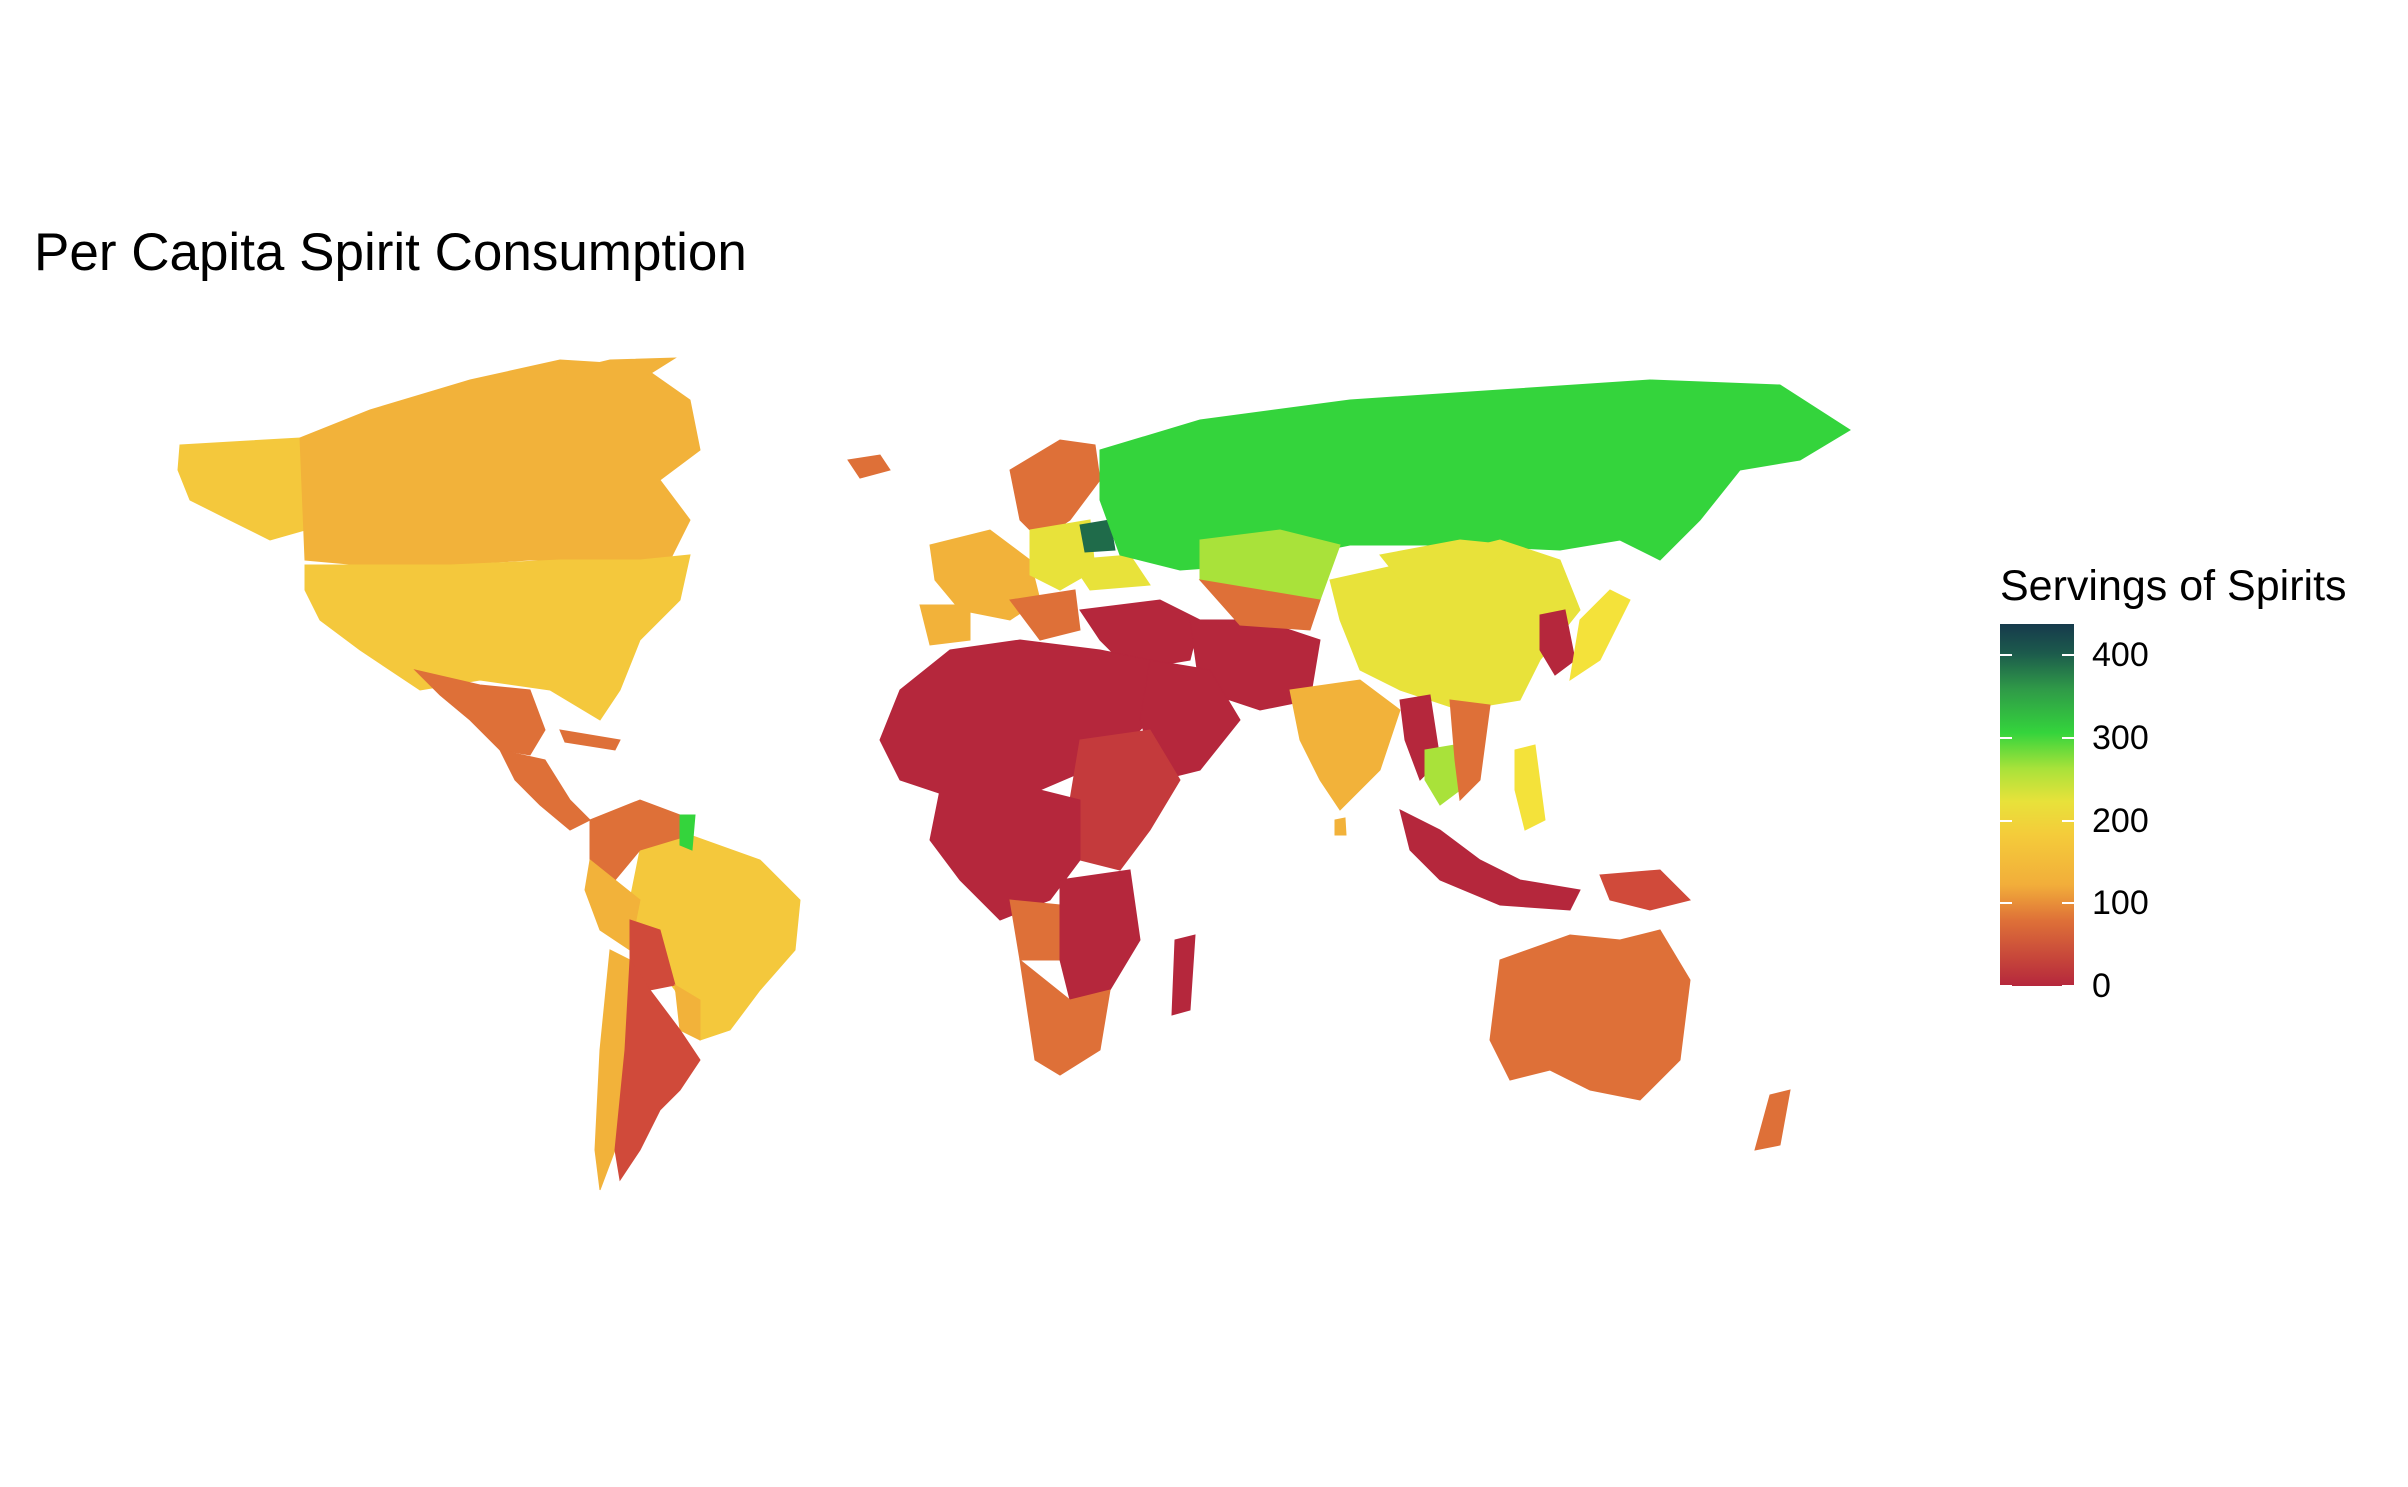 This screenshot has width=2408, height=1487. Describe the element at coordinates (2120, 903) in the screenshot. I see `legend-tick-label: 100` at that location.